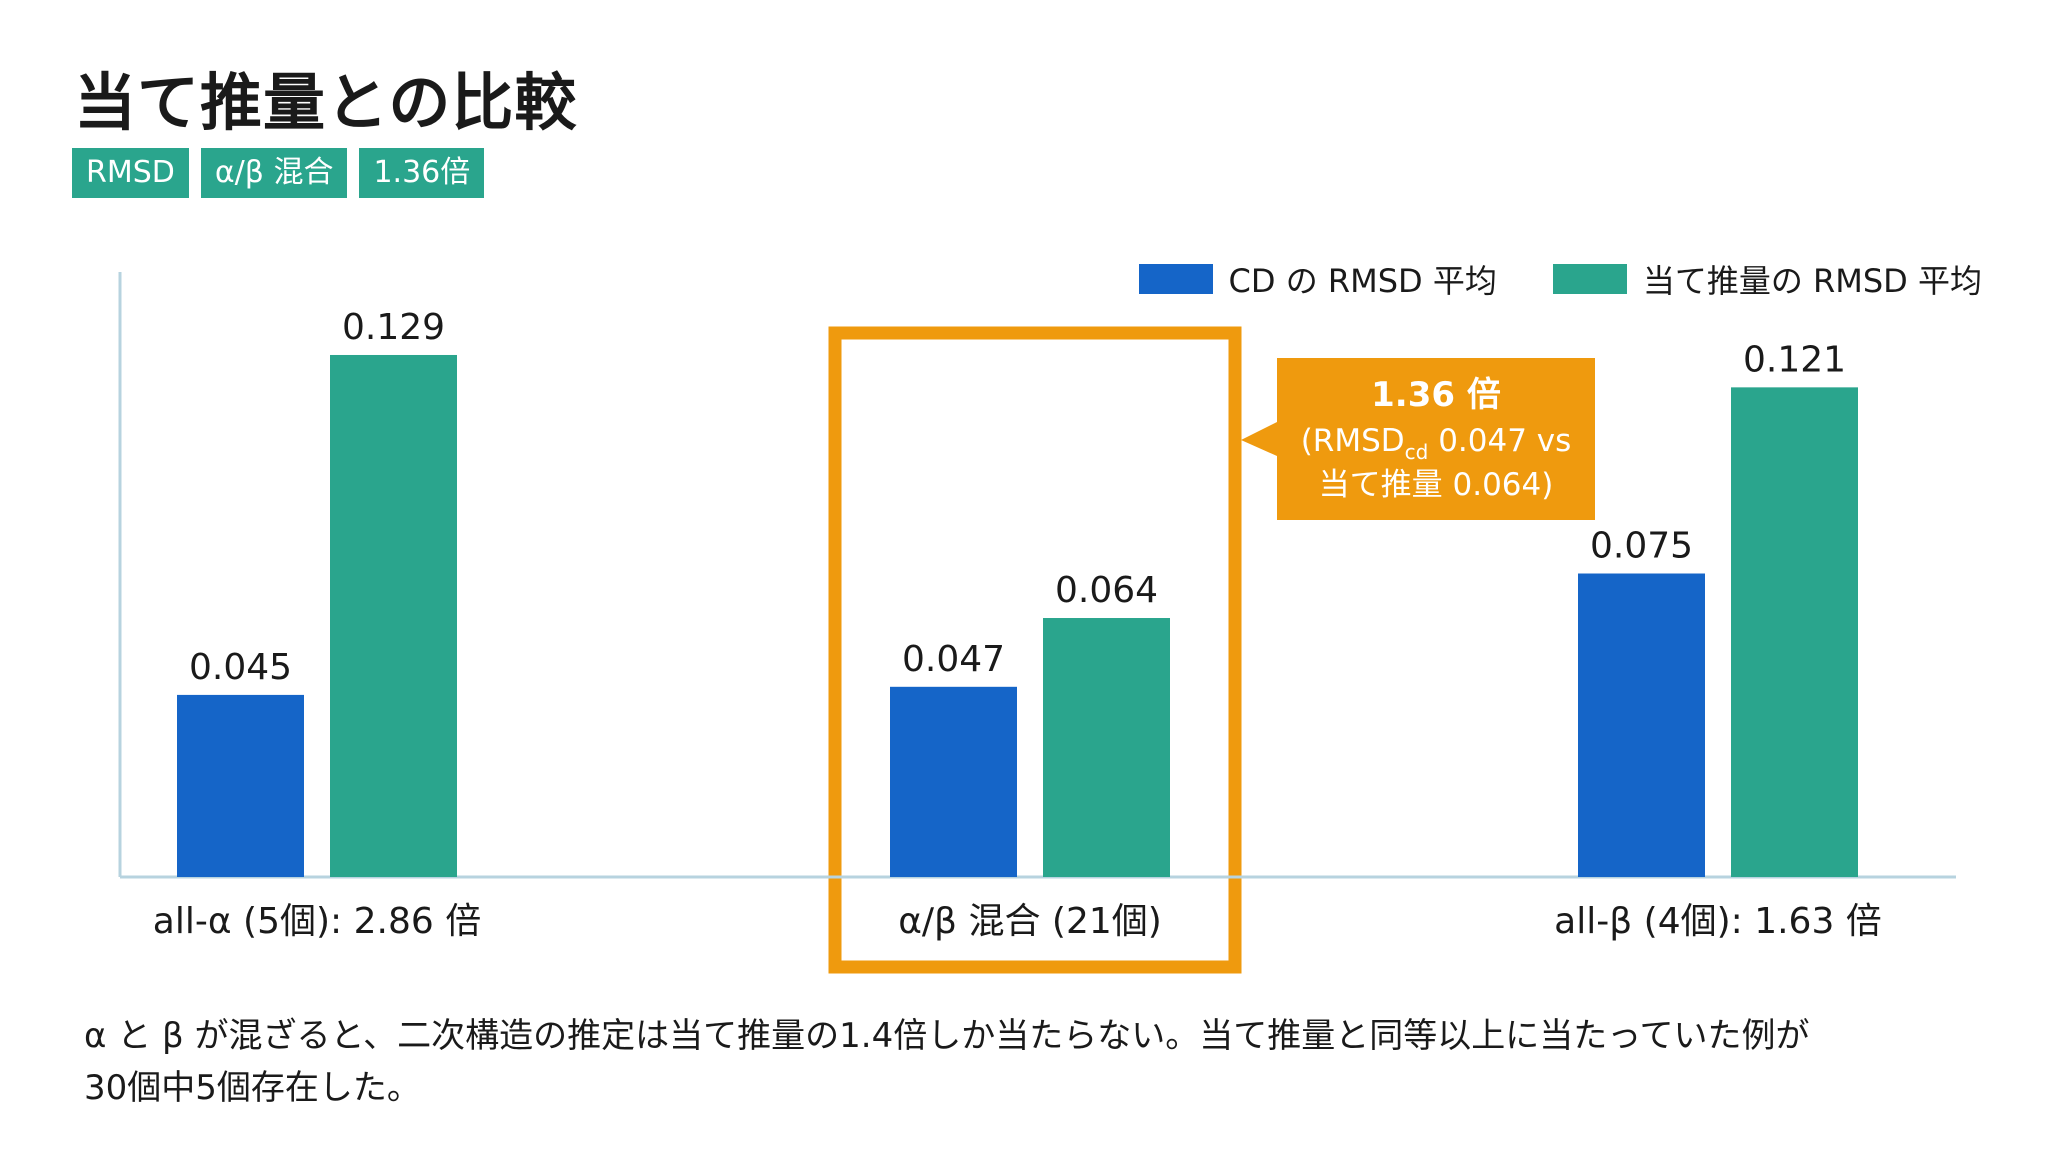 Image resolution: width=2064 pixels, height=1152 pixels. Describe the element at coordinates (1175, 279) in the screenshot. I see `legend-swatch-cd` at that location.